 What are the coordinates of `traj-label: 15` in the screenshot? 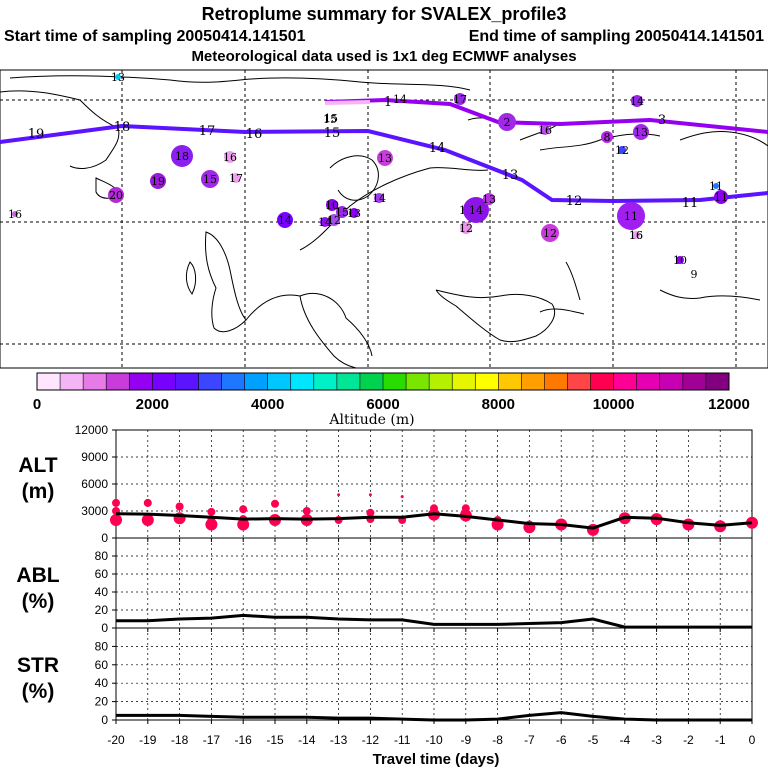 It's located at (331, 118).